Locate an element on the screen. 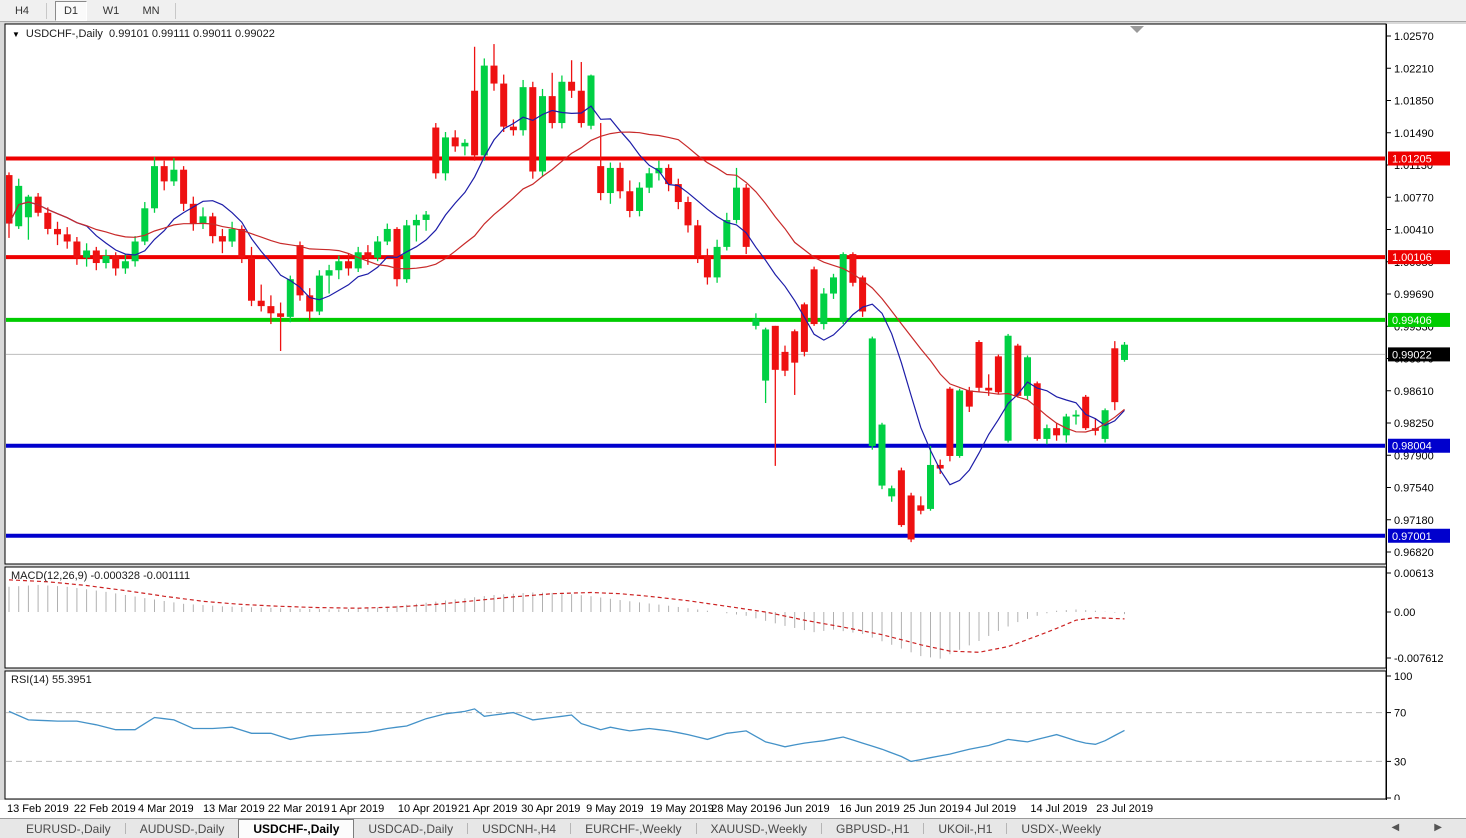  timeframe-toolbar: H4 D1 W1 MN is located at coordinates (733, 11).